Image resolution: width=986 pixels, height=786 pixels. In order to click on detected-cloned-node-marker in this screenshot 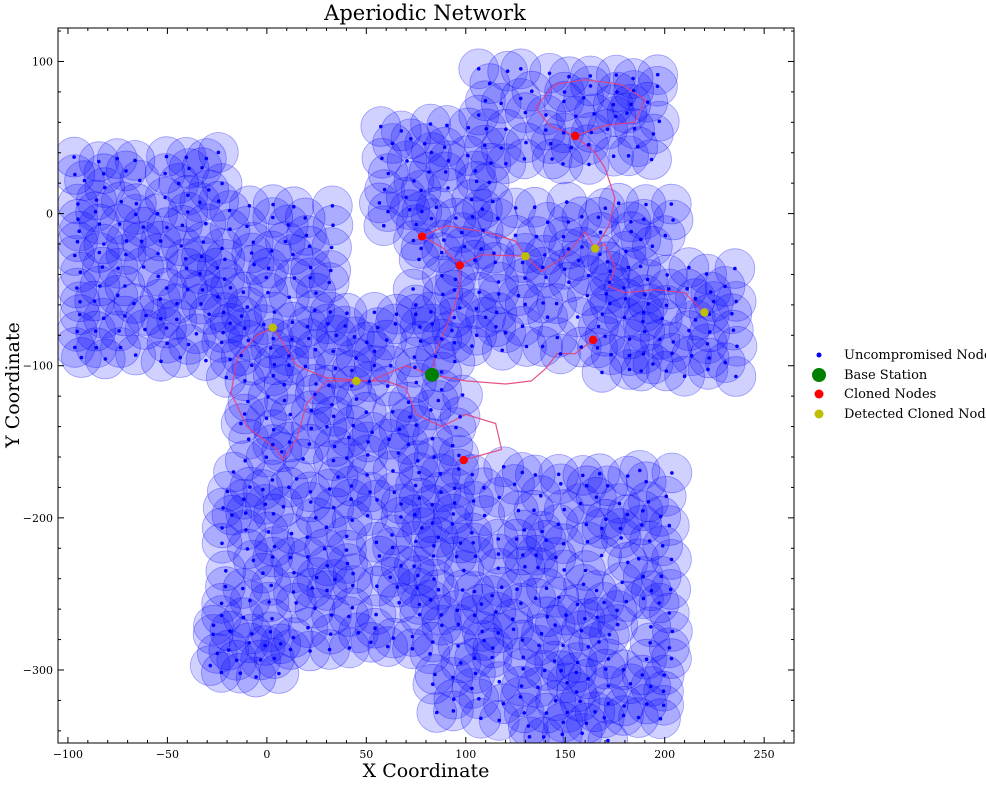, I will do `click(356, 381)`.